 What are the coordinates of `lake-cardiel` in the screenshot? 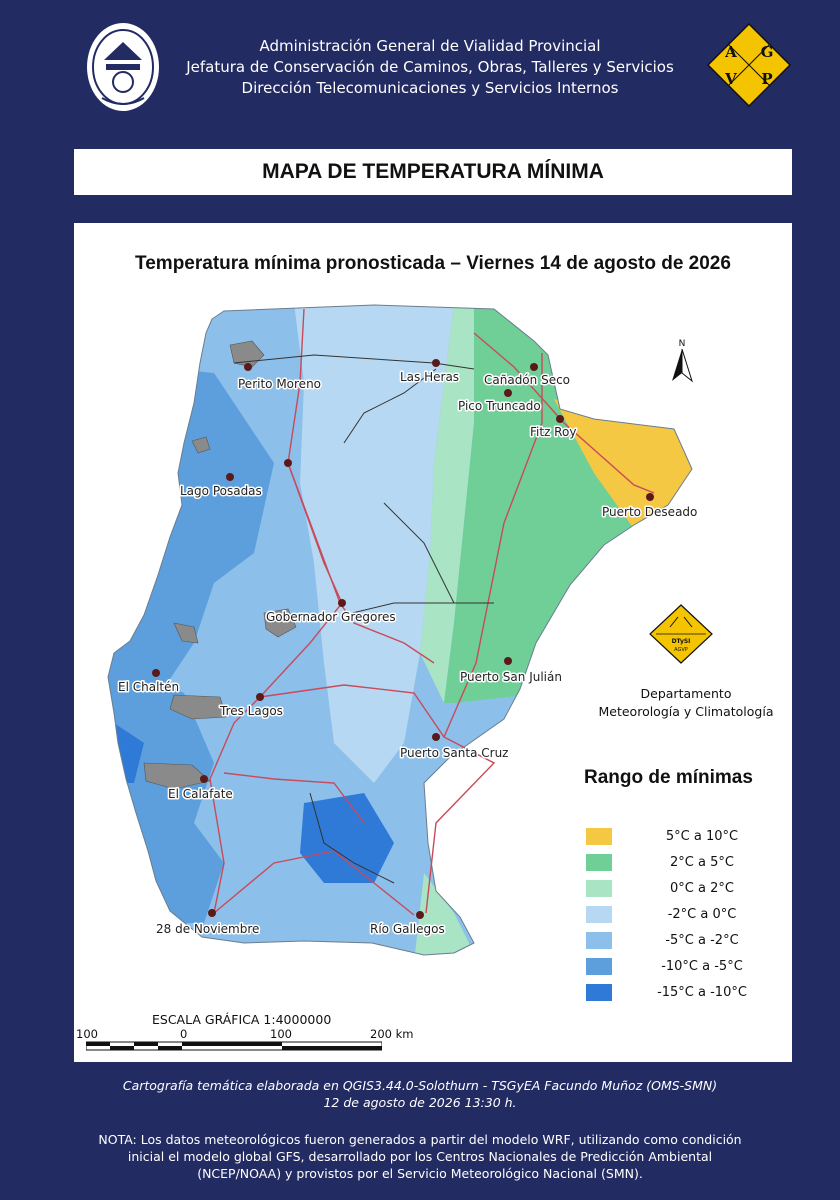 It's located at (280, 623).